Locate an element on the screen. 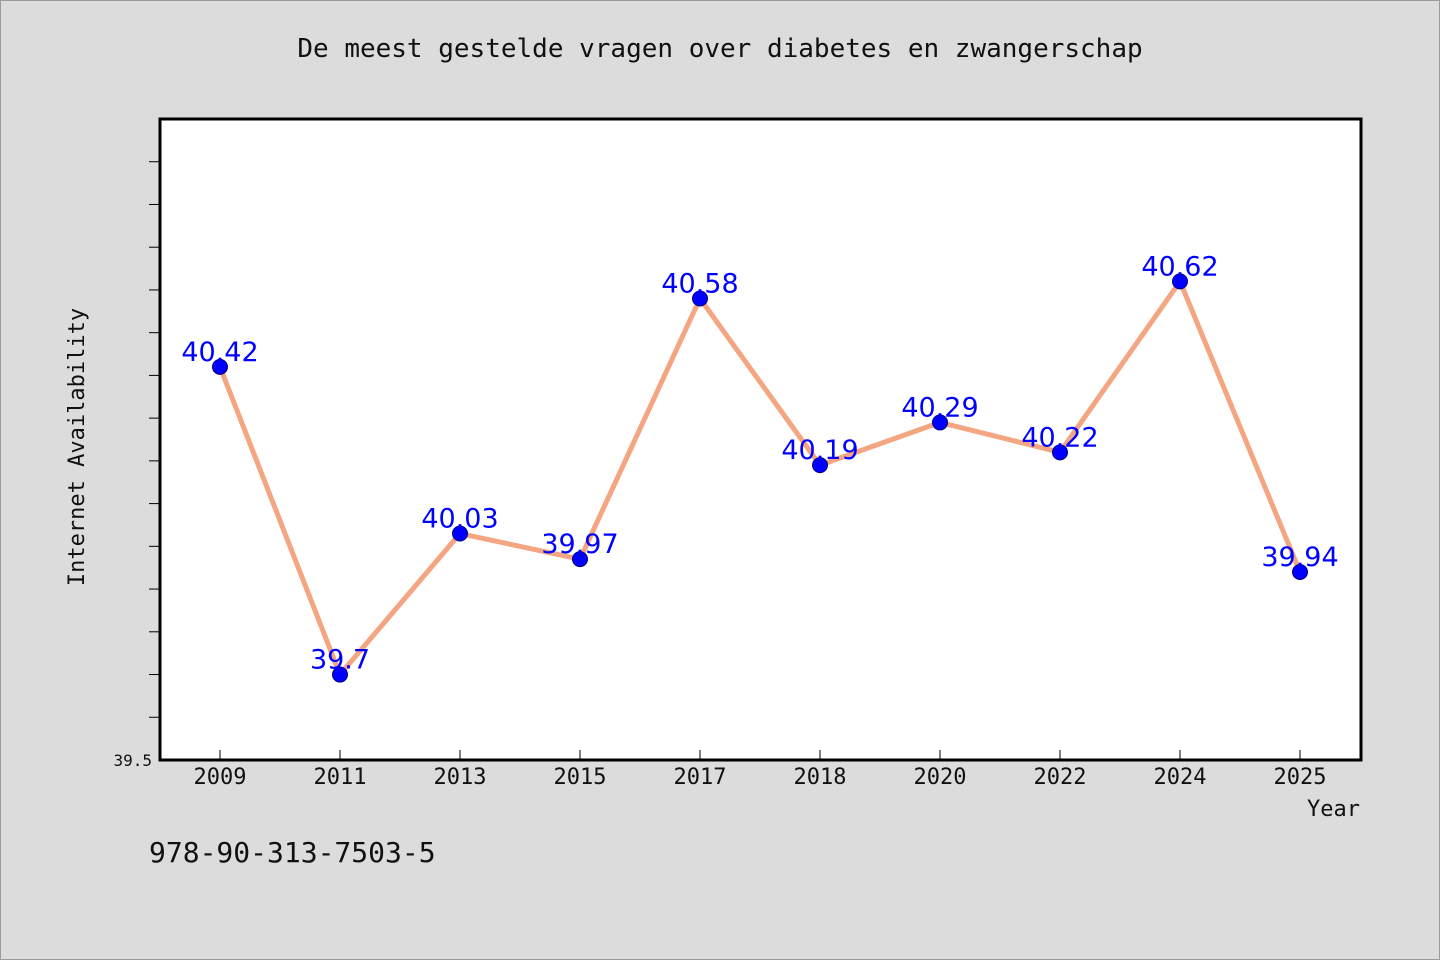  data-label: 40.62 is located at coordinates (1179, 266).